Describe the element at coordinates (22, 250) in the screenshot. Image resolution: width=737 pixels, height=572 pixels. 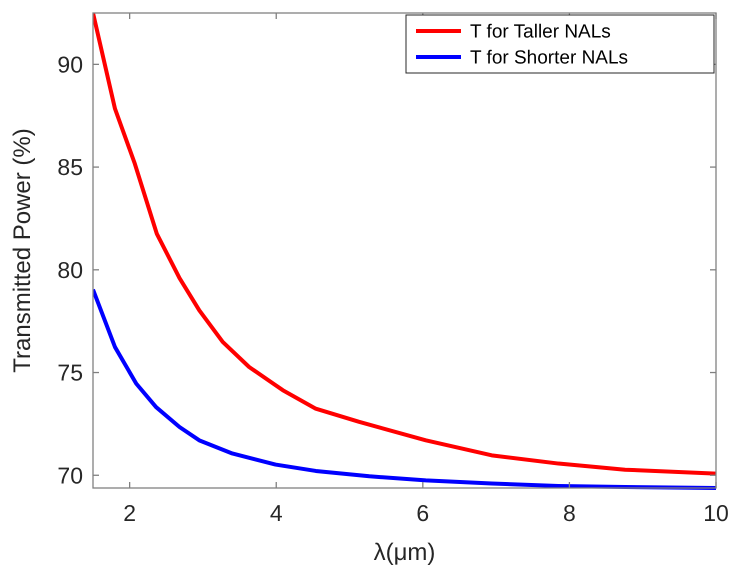
I see `y-axis-title: Transmitted Power (%)` at that location.